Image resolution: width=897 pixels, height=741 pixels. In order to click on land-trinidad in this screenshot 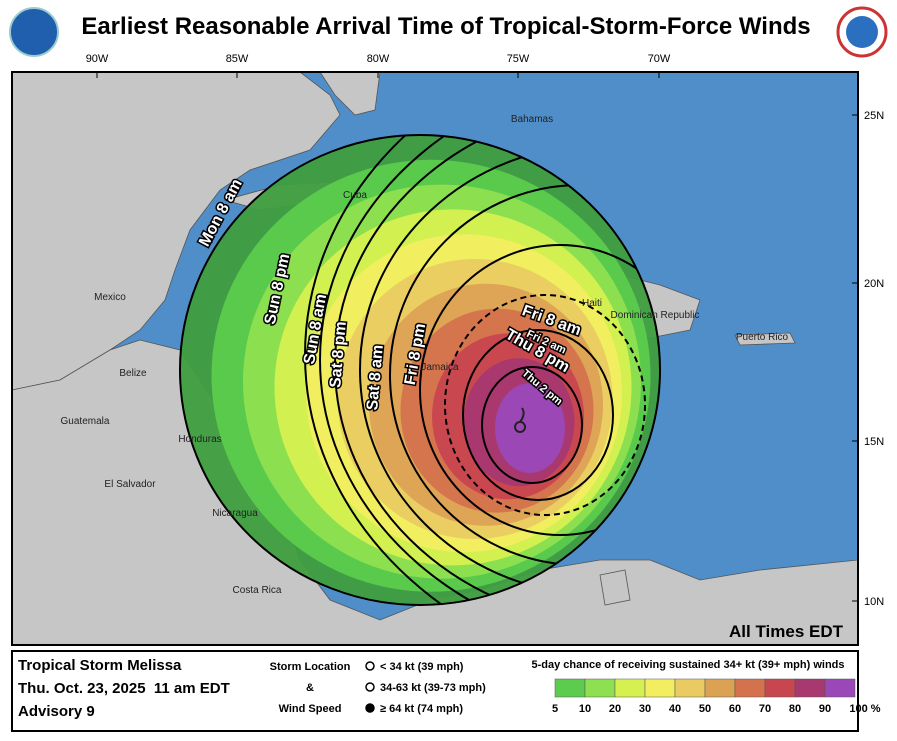, I will do `click(615, 587)`.